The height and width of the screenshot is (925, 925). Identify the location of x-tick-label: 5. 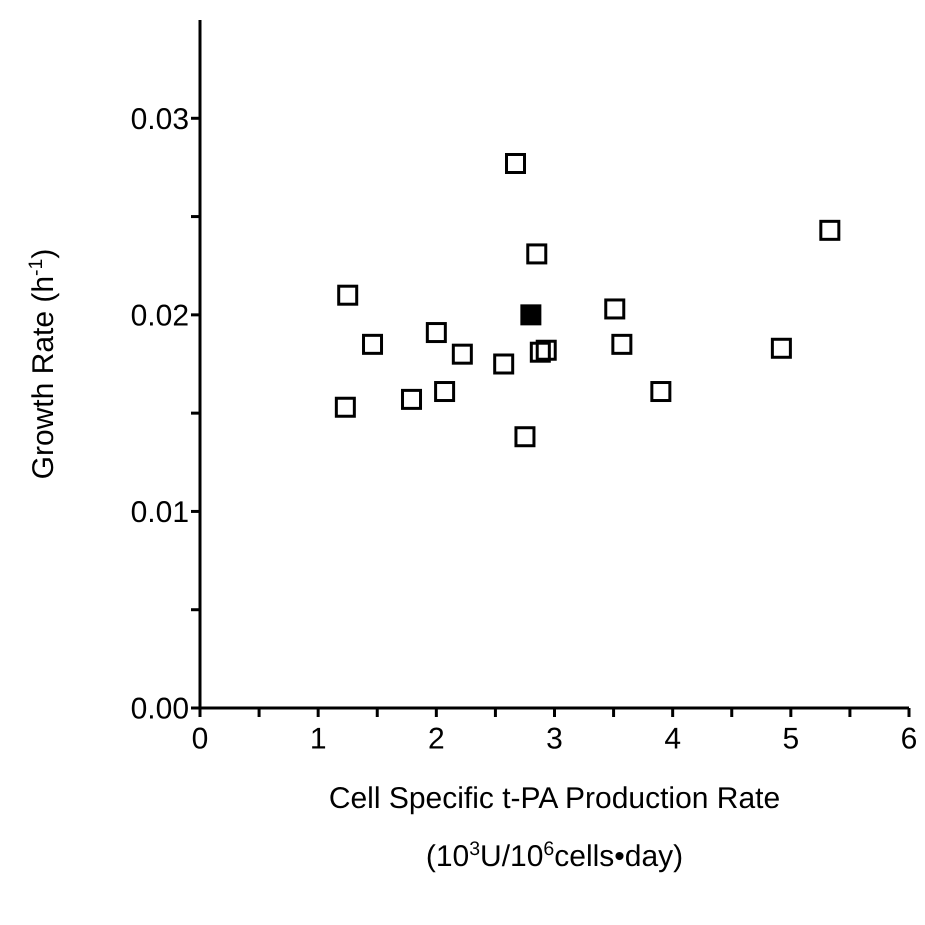
(791, 739).